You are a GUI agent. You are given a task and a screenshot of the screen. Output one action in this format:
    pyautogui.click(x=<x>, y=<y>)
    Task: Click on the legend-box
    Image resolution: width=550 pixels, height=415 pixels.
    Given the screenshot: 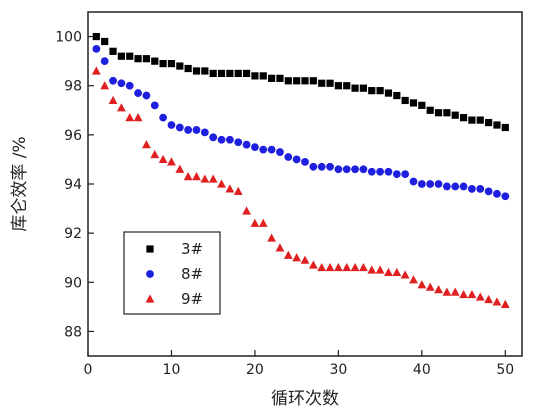 What is the action you would take?
    pyautogui.click(x=172, y=273)
    